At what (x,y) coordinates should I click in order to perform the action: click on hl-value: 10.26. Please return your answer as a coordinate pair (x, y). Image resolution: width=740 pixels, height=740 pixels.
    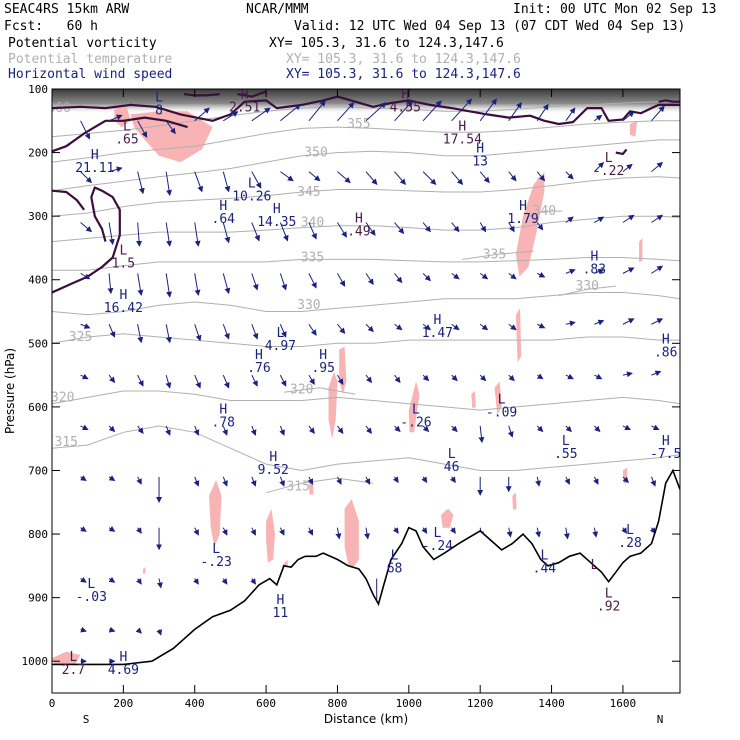
    Looking at the image, I should click on (251, 197).